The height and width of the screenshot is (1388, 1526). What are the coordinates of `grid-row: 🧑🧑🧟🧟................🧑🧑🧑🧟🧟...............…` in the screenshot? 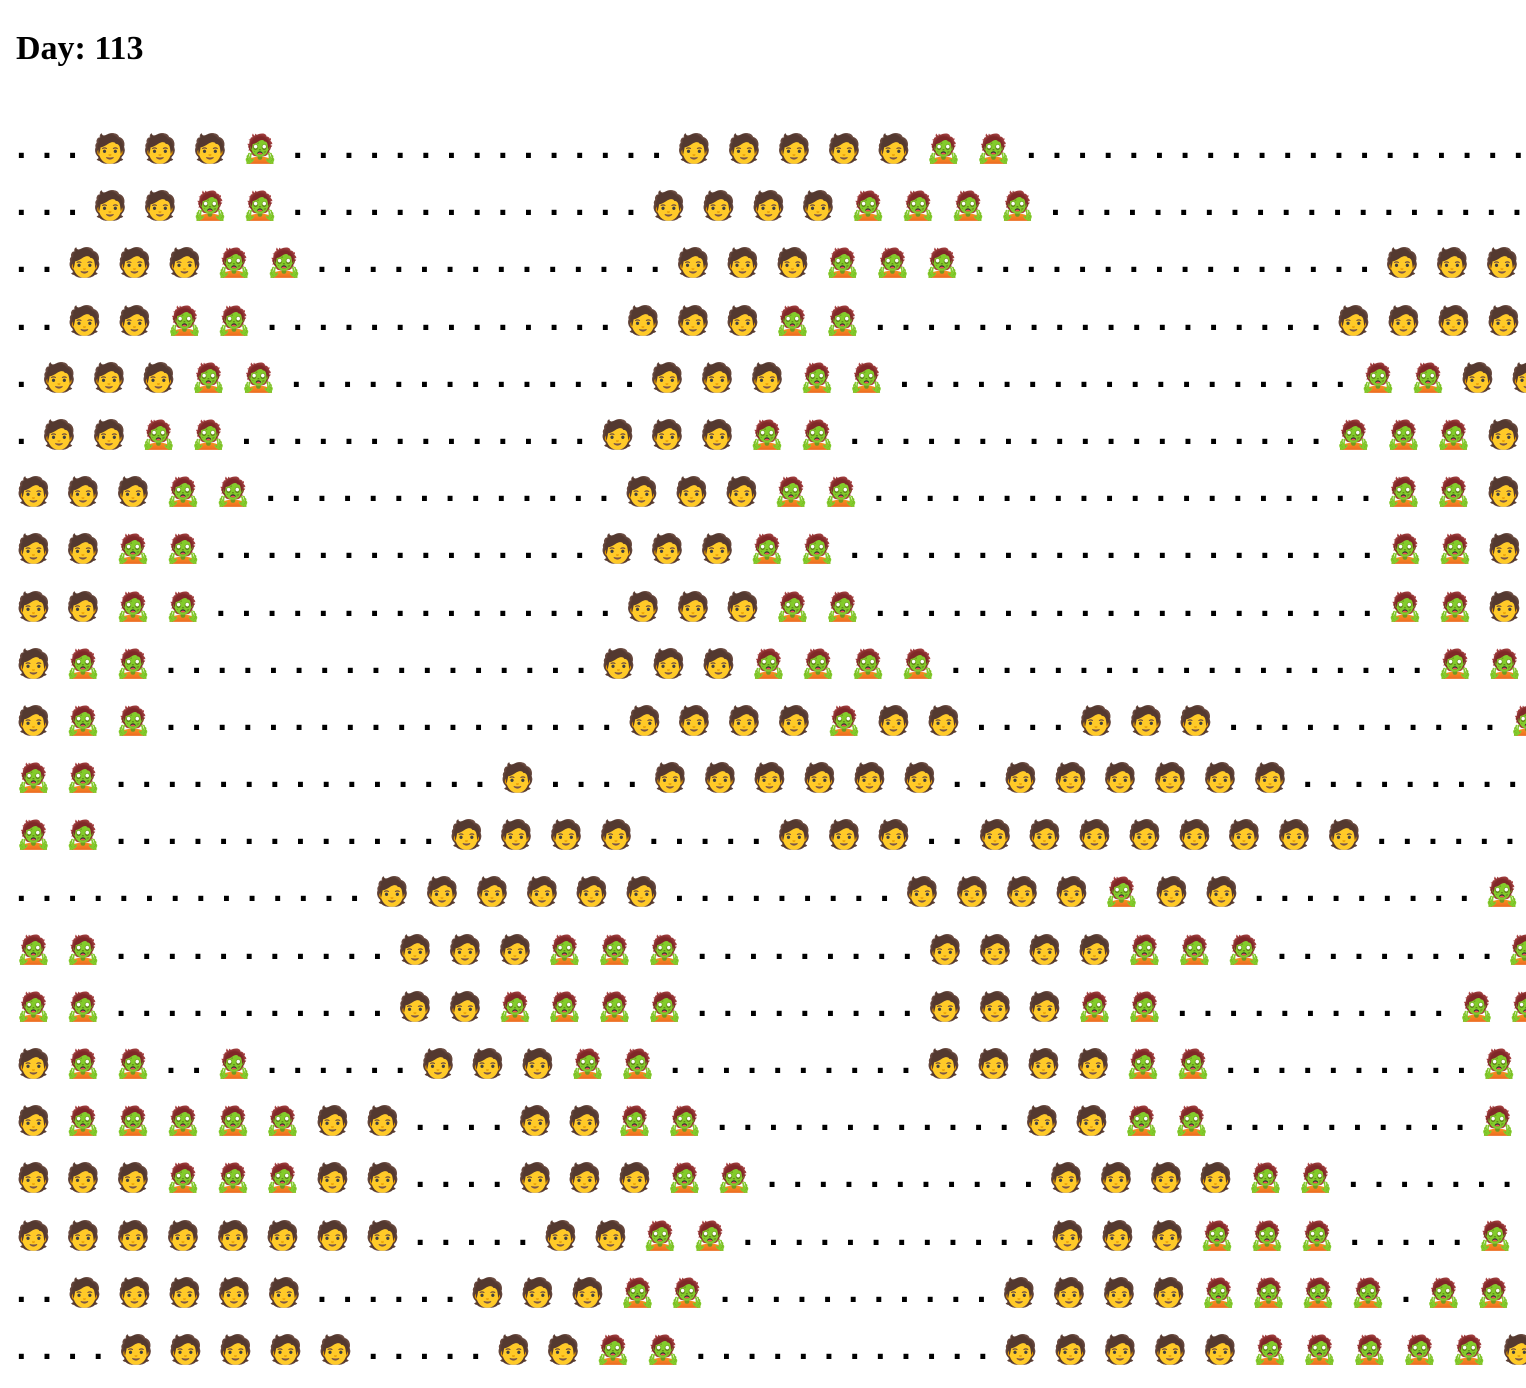 It's located at (771, 606).